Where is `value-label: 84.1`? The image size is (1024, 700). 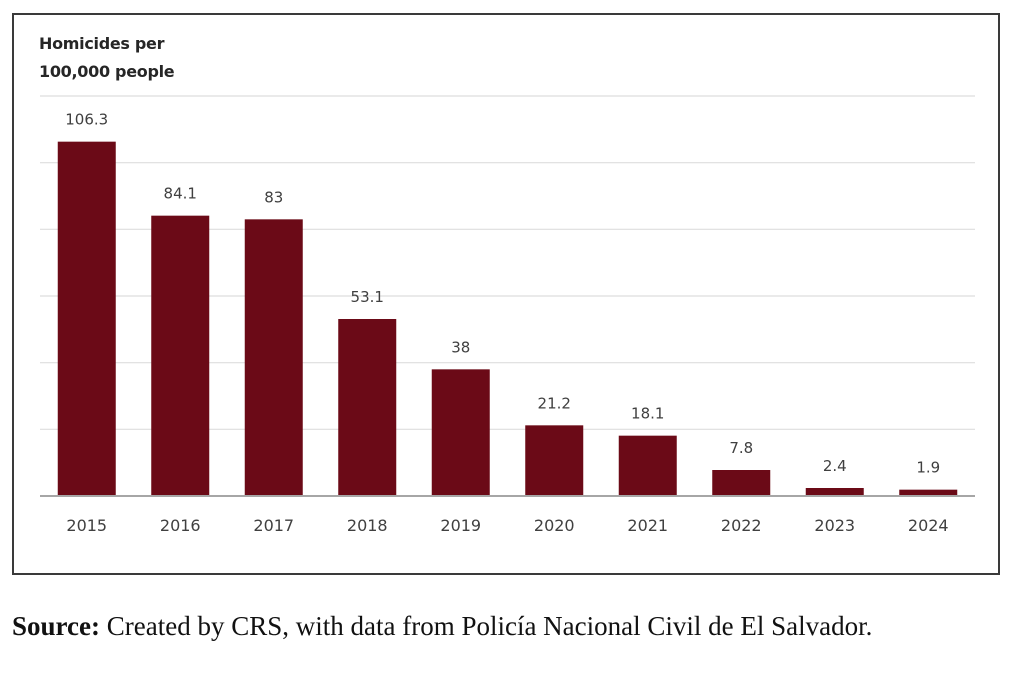
value-label: 84.1 is located at coordinates (180, 194).